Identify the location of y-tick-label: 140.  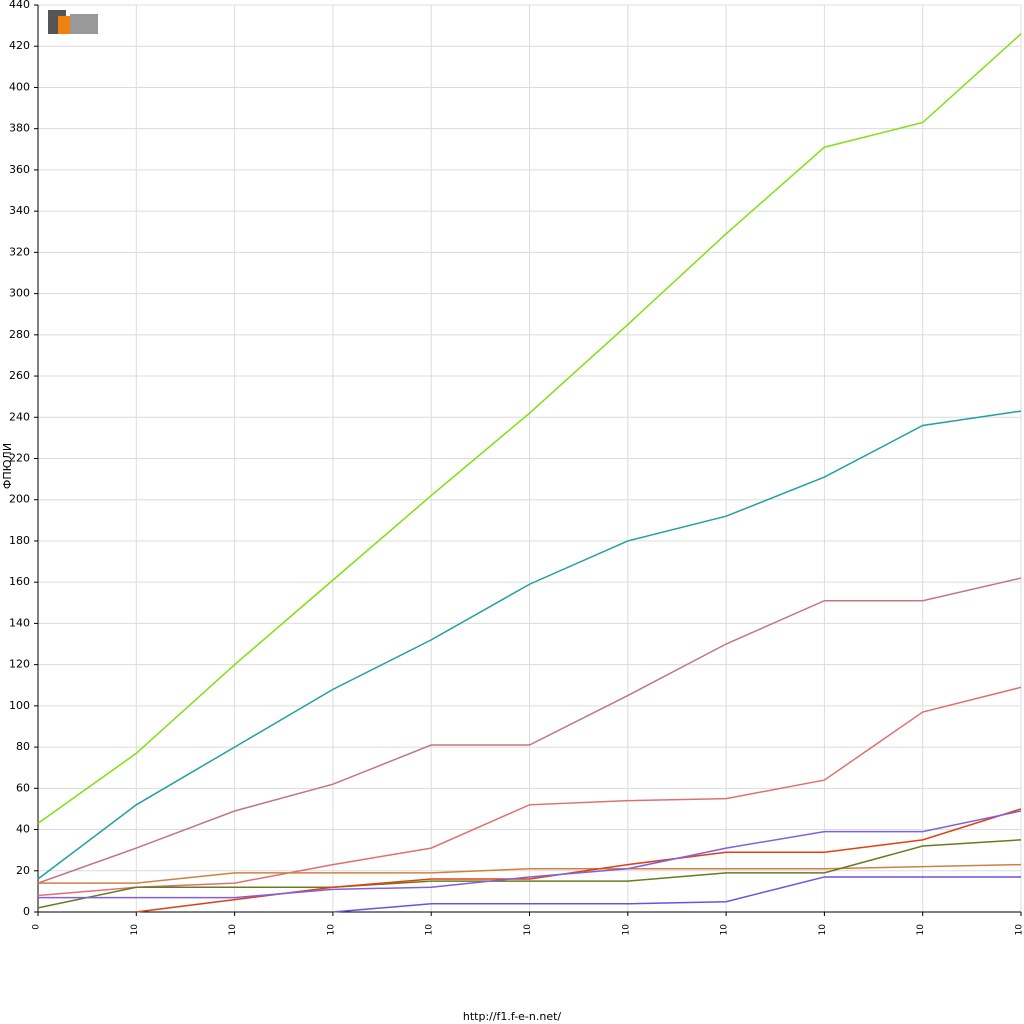
(19, 622).